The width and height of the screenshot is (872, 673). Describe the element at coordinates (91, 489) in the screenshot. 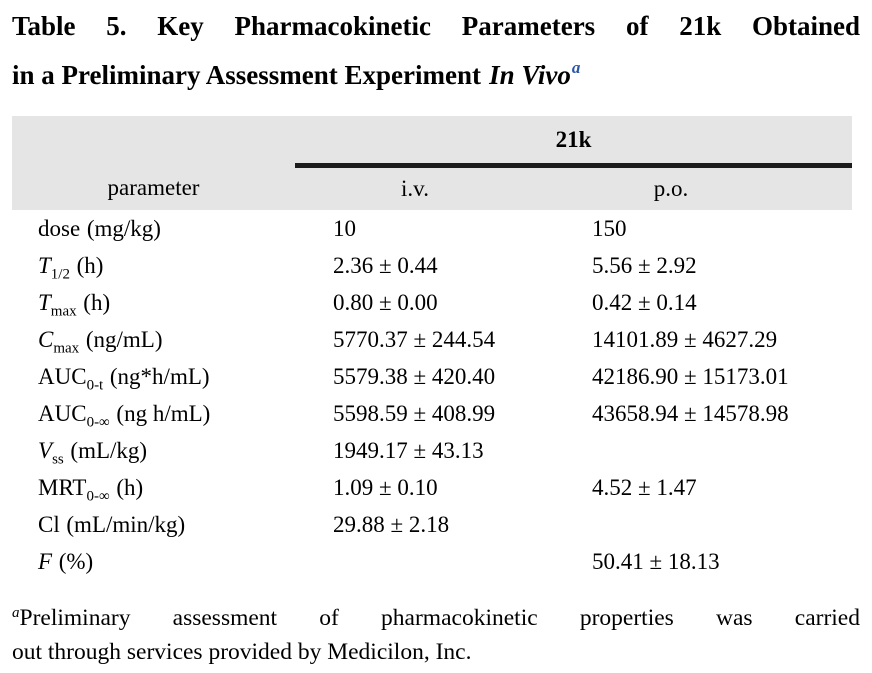

I see `parameter-label: MRT0-∞ (h)` at that location.